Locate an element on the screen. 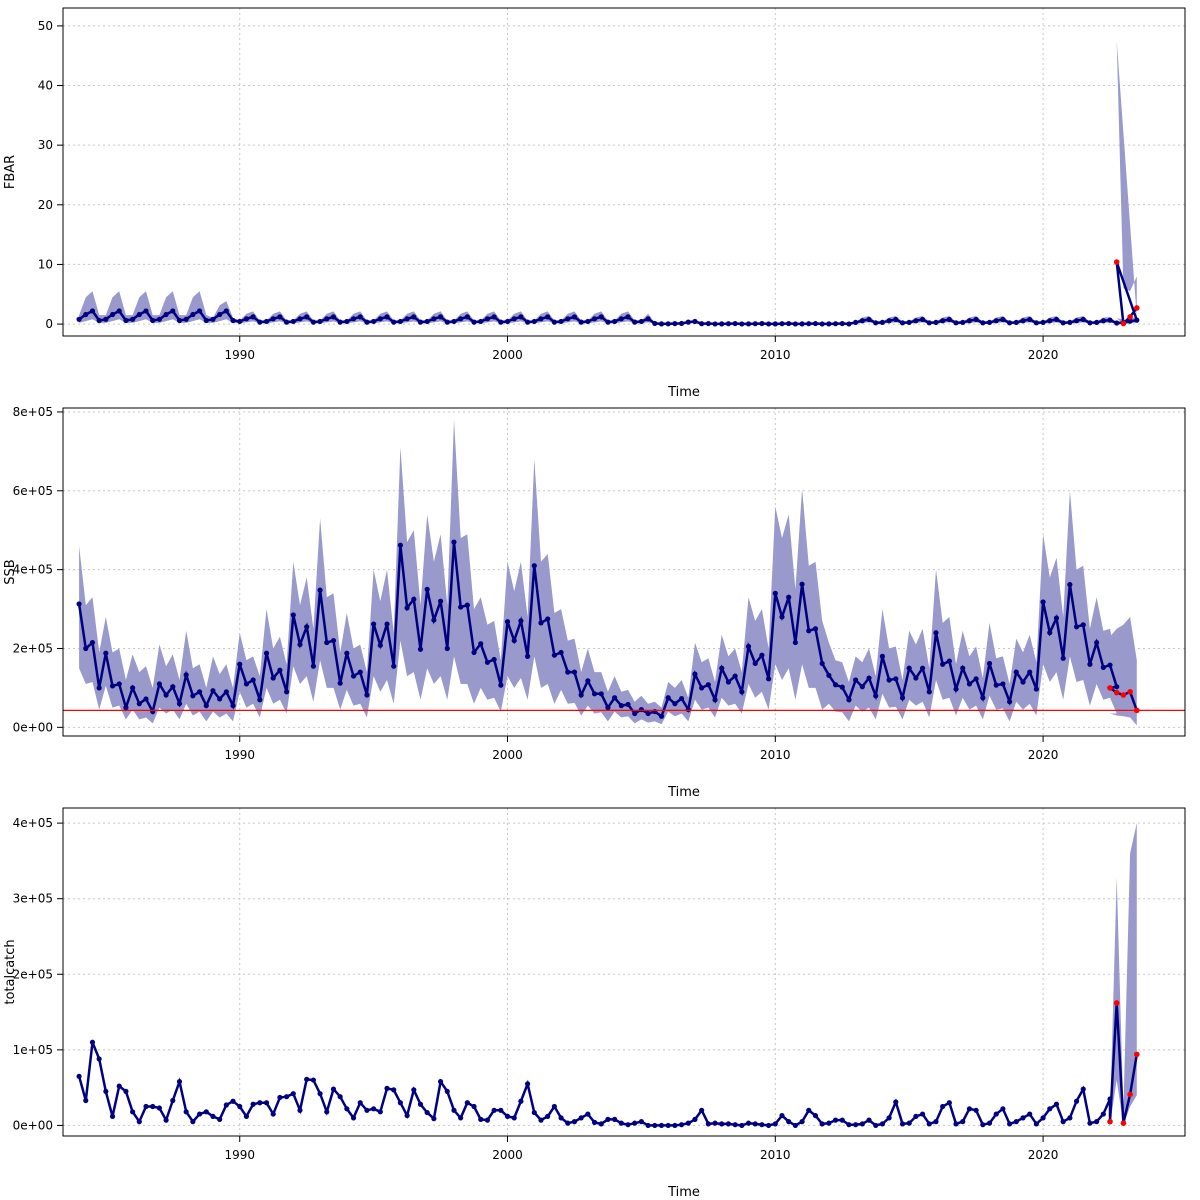 This screenshot has height=1200, width=1200. x-tick-label: 2000 is located at coordinates (507, 355).